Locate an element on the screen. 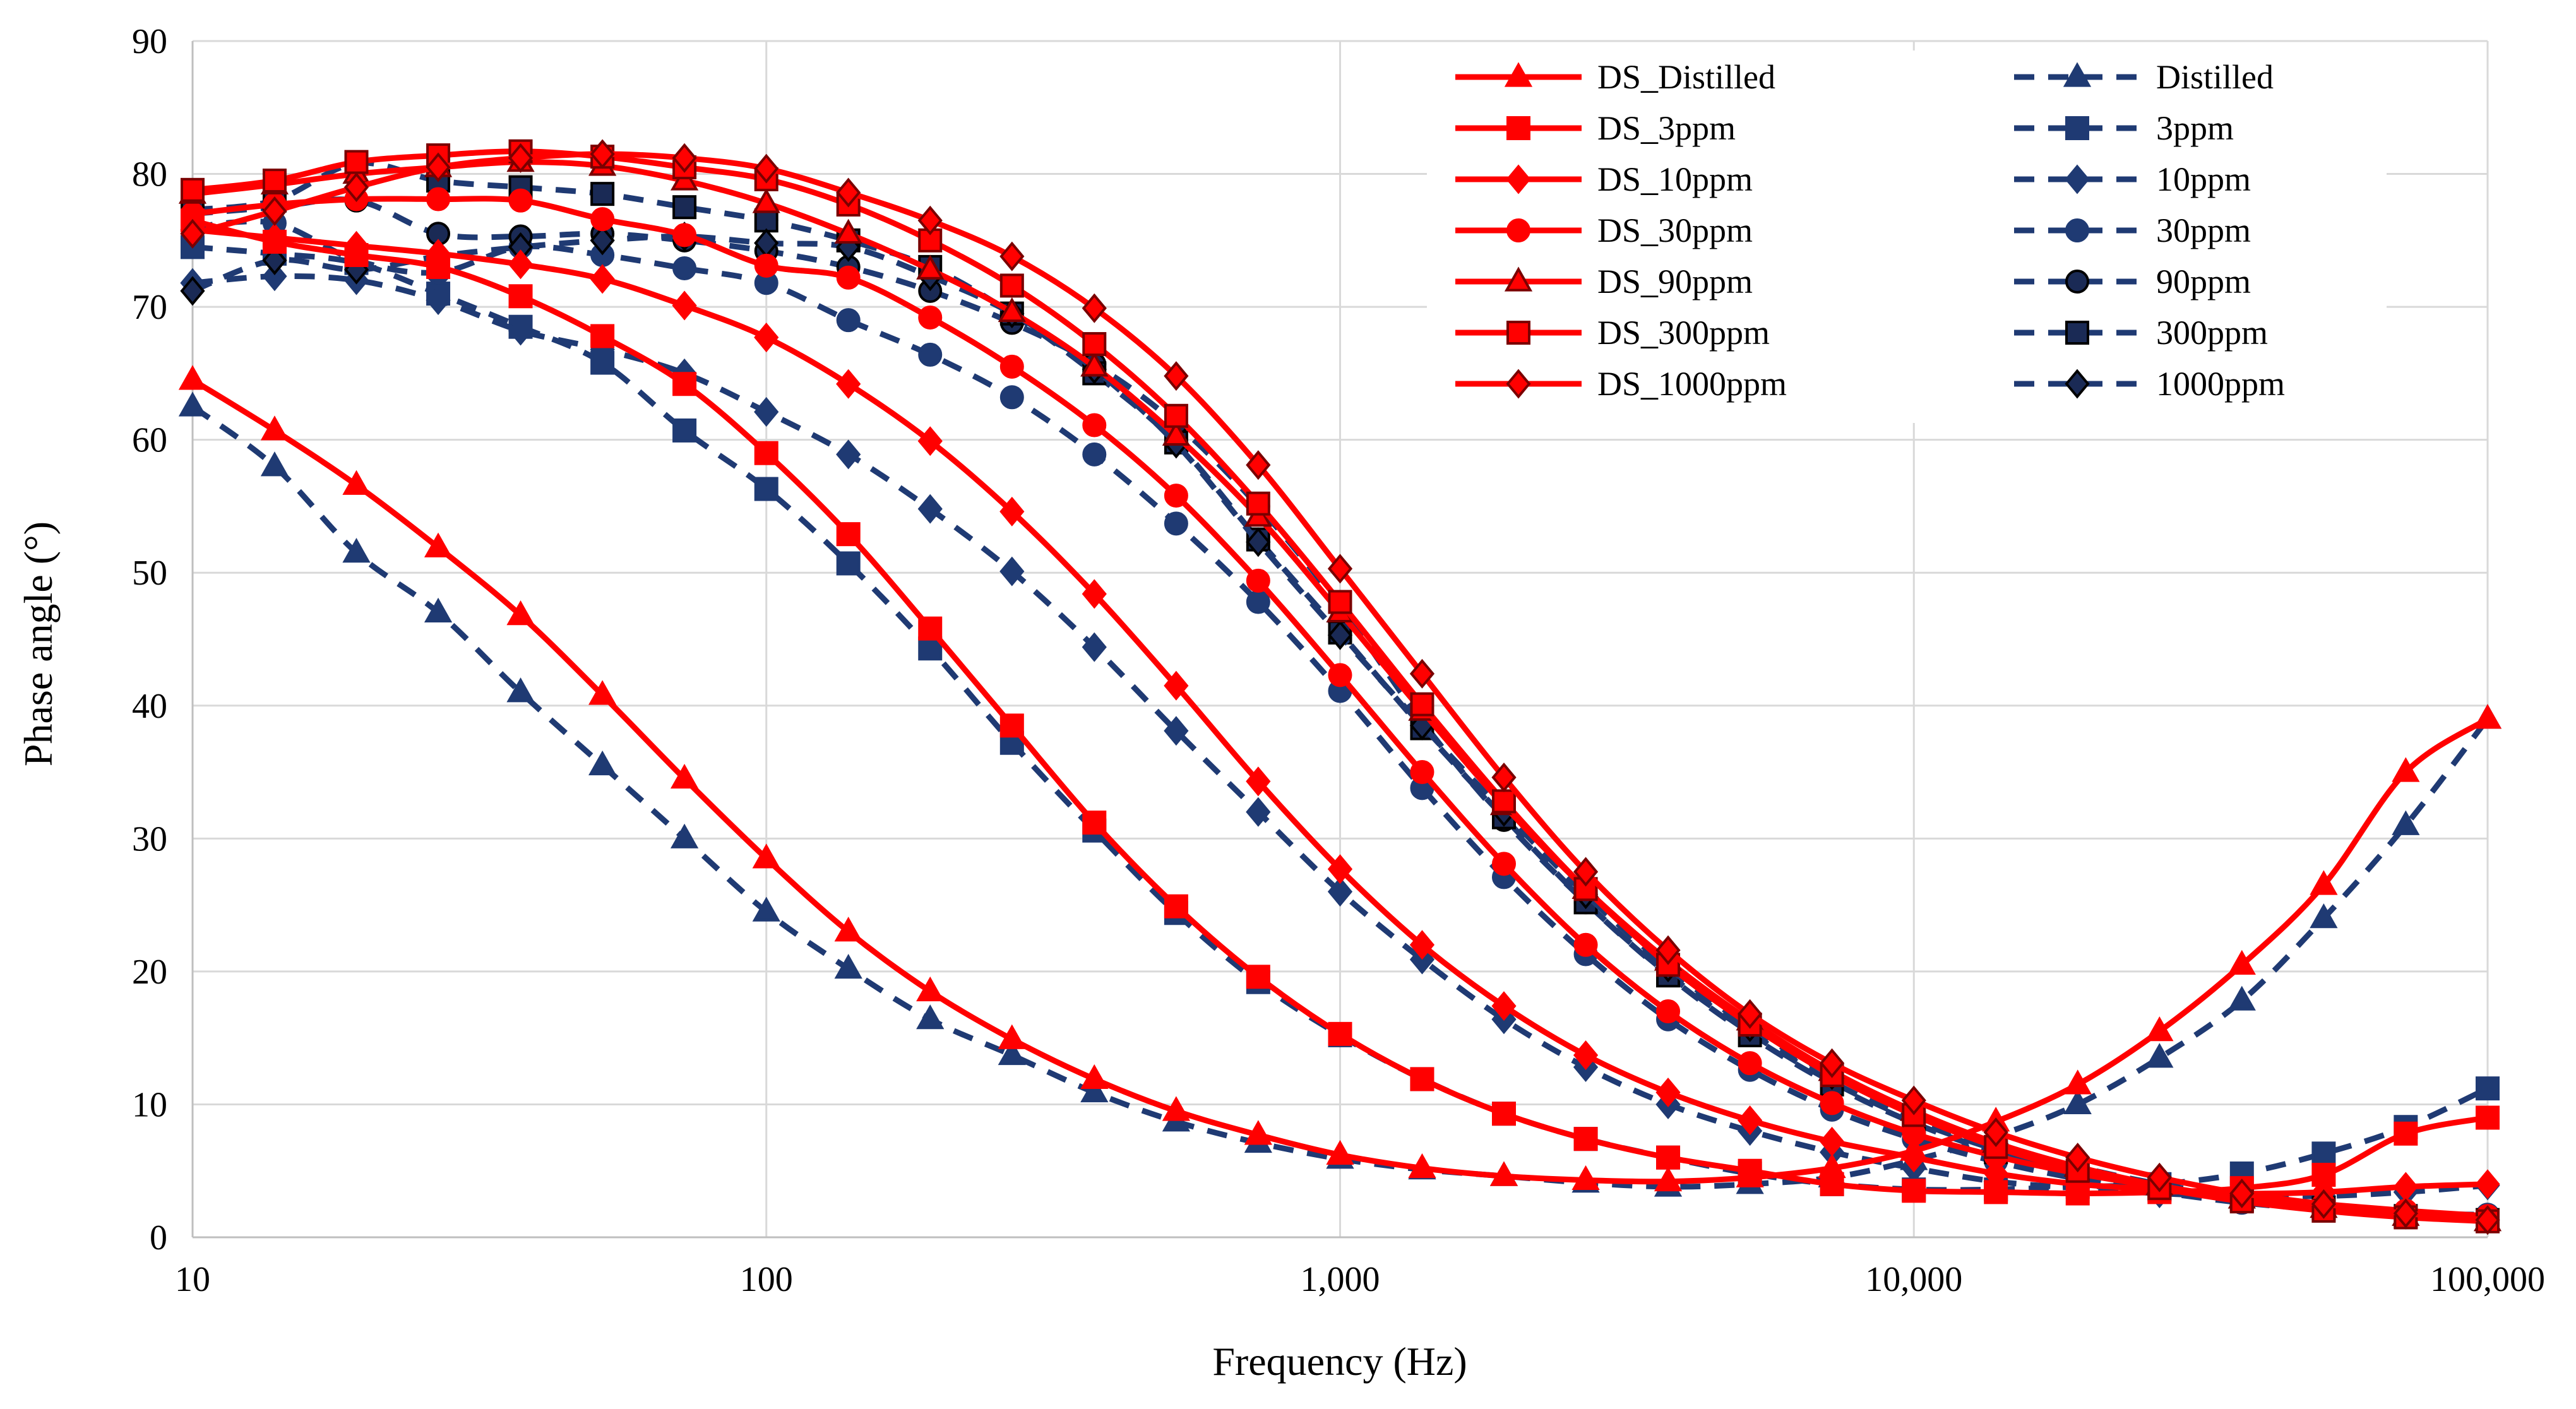  y-tick-label: 40 is located at coordinates (149, 706).